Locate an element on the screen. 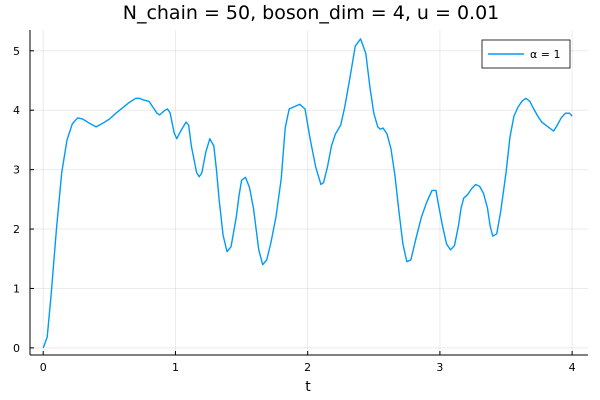 Image resolution: width=600 pixels, height=400 pixels. x-tick-label: 3 is located at coordinates (439, 367).